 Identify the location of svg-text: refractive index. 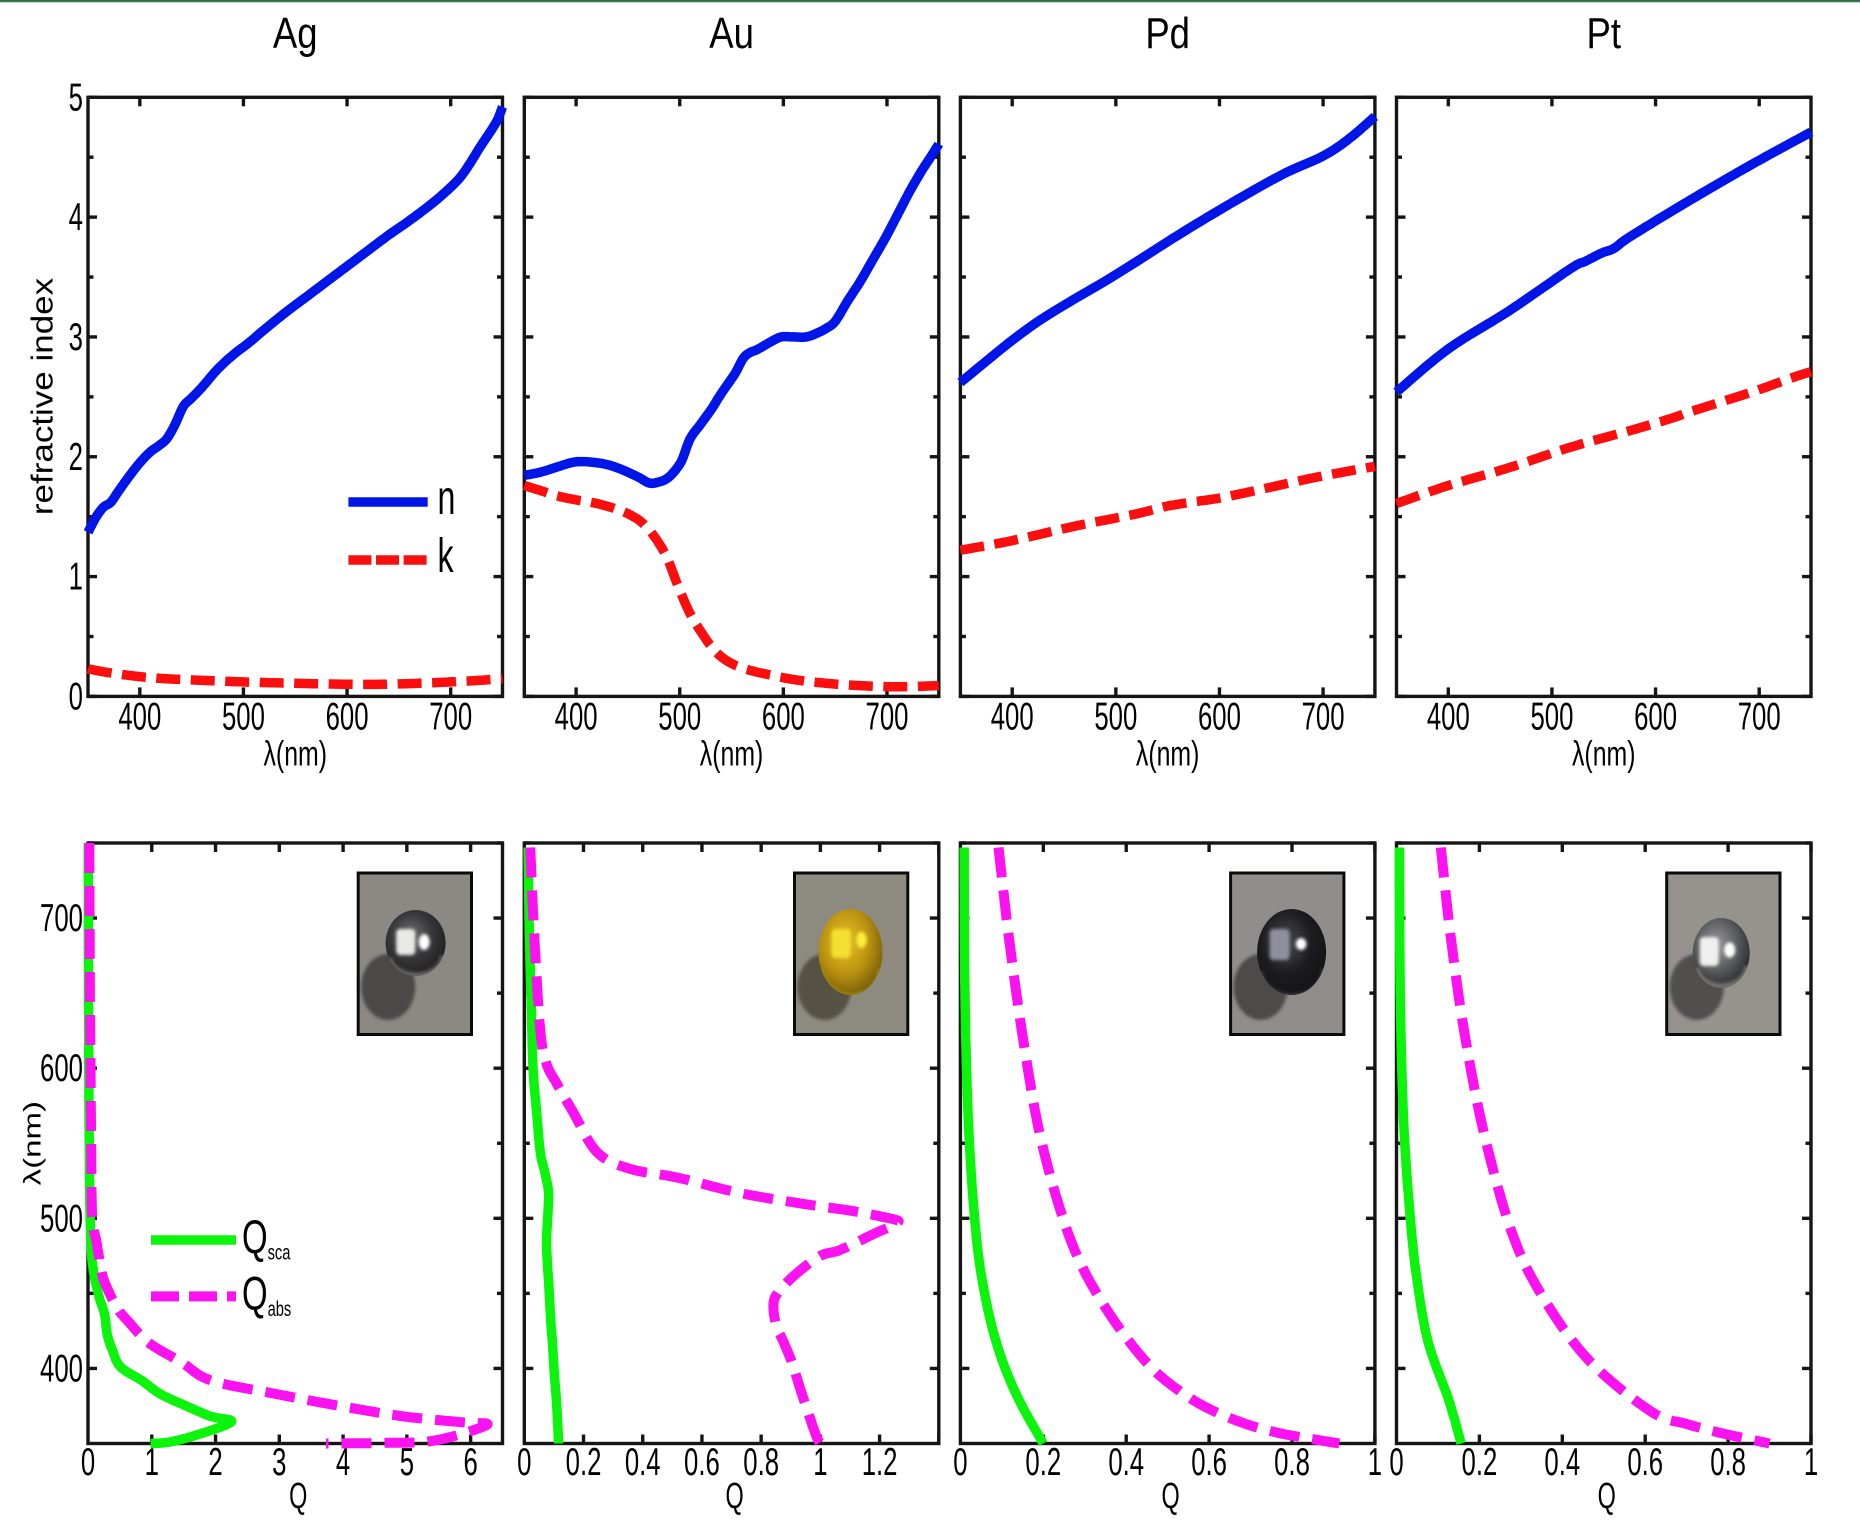
(42, 396).